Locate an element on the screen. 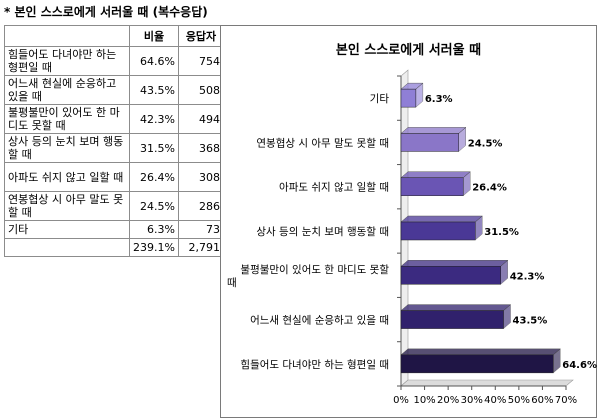 The image size is (600, 420). table-total-count: 2,791 is located at coordinates (201, 247).